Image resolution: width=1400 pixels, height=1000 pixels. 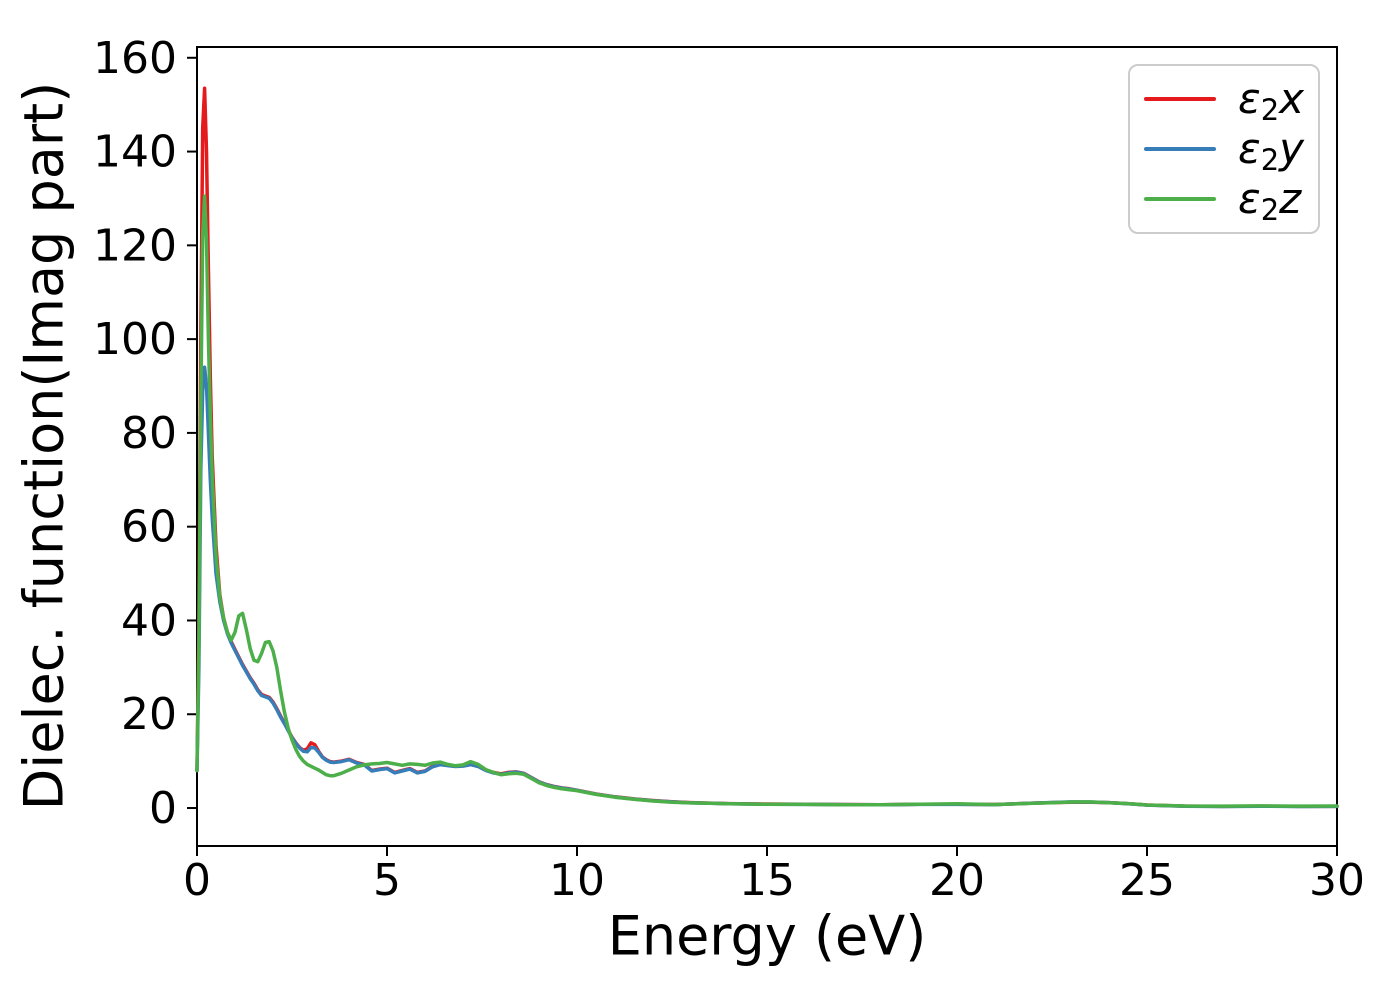 I want to click on y-tick-label: 40, so click(x=149, y=620).